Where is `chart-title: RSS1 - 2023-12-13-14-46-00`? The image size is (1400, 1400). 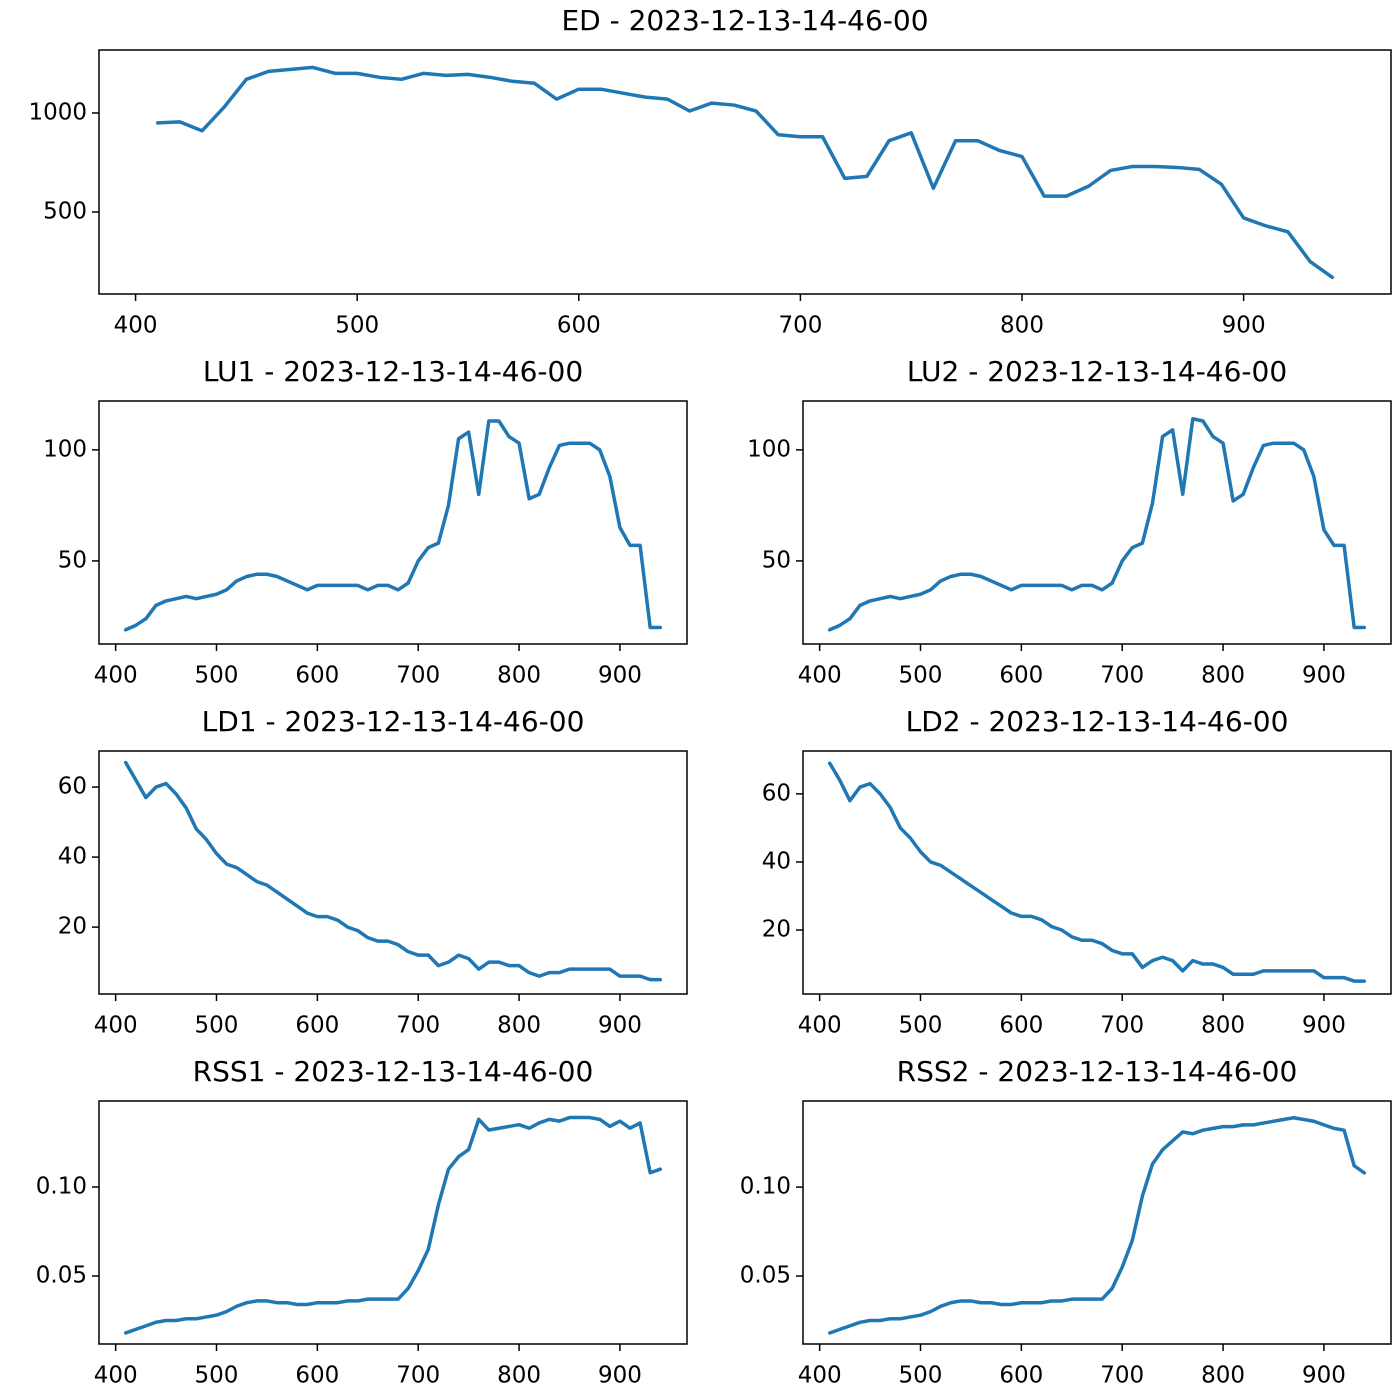 chart-title: RSS1 - 2023-12-13-14-46-00 is located at coordinates (393, 1071).